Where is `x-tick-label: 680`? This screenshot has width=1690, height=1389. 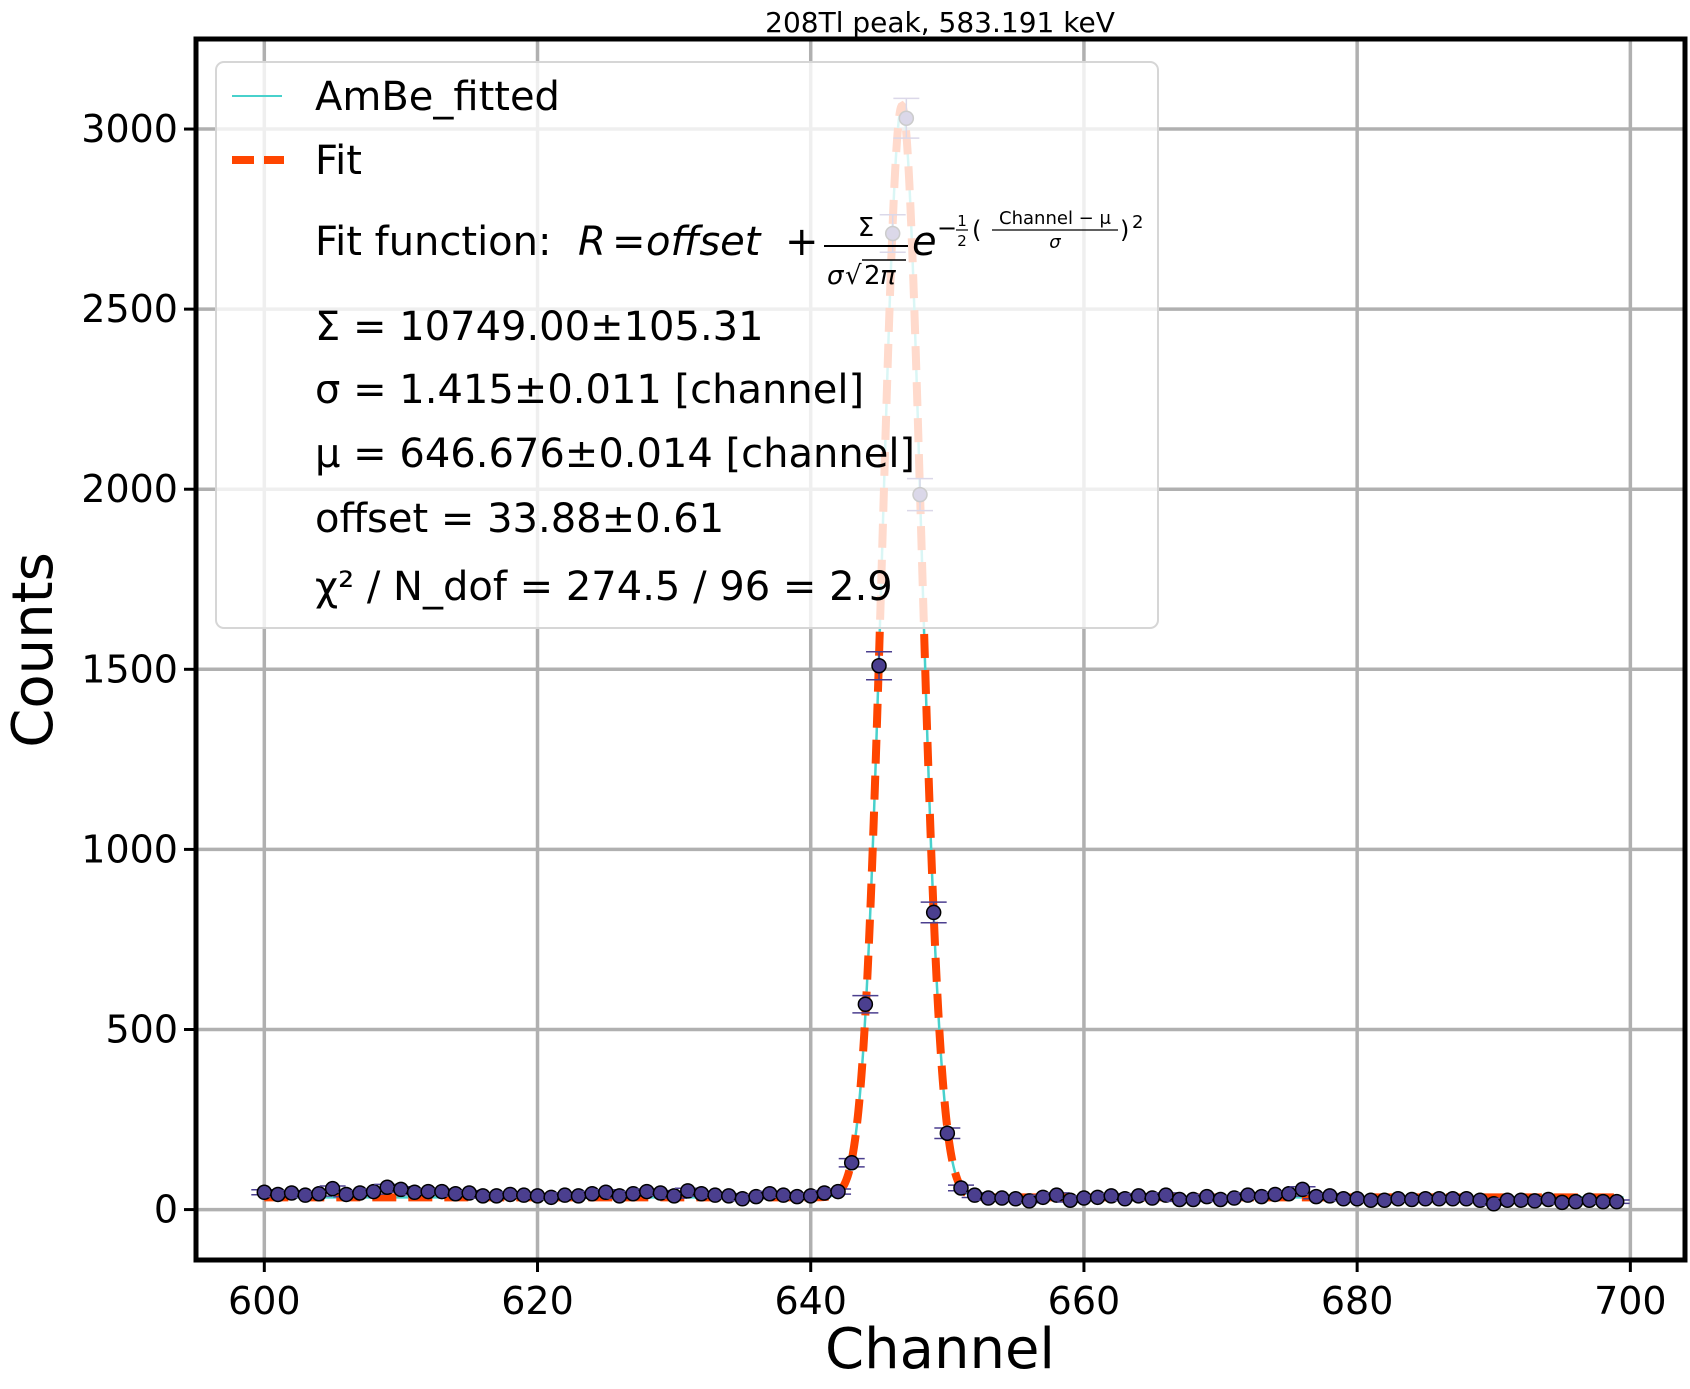
x-tick-label: 680 is located at coordinates (1357, 1301).